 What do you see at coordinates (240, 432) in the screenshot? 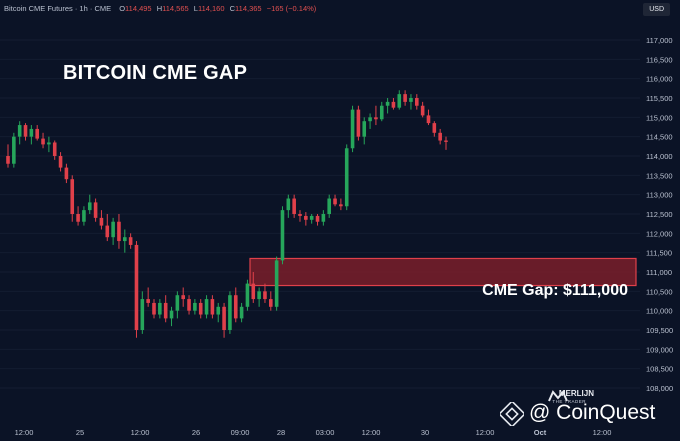
I see `time-tick-label: 09:00` at bounding box center [240, 432].